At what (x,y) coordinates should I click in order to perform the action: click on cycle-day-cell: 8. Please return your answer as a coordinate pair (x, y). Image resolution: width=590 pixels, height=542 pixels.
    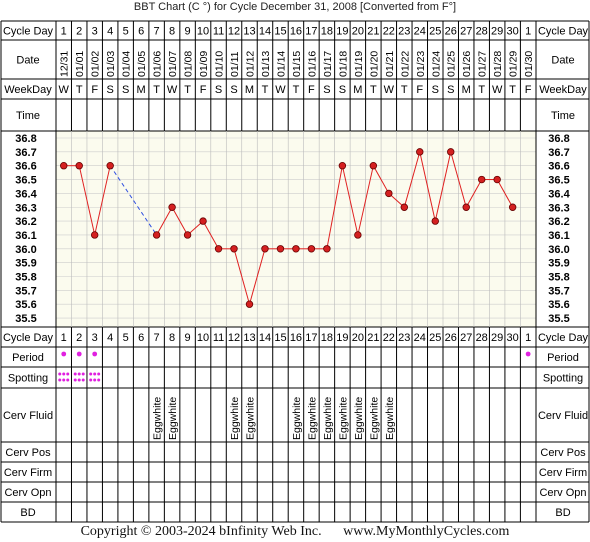
    Looking at the image, I should click on (172, 32).